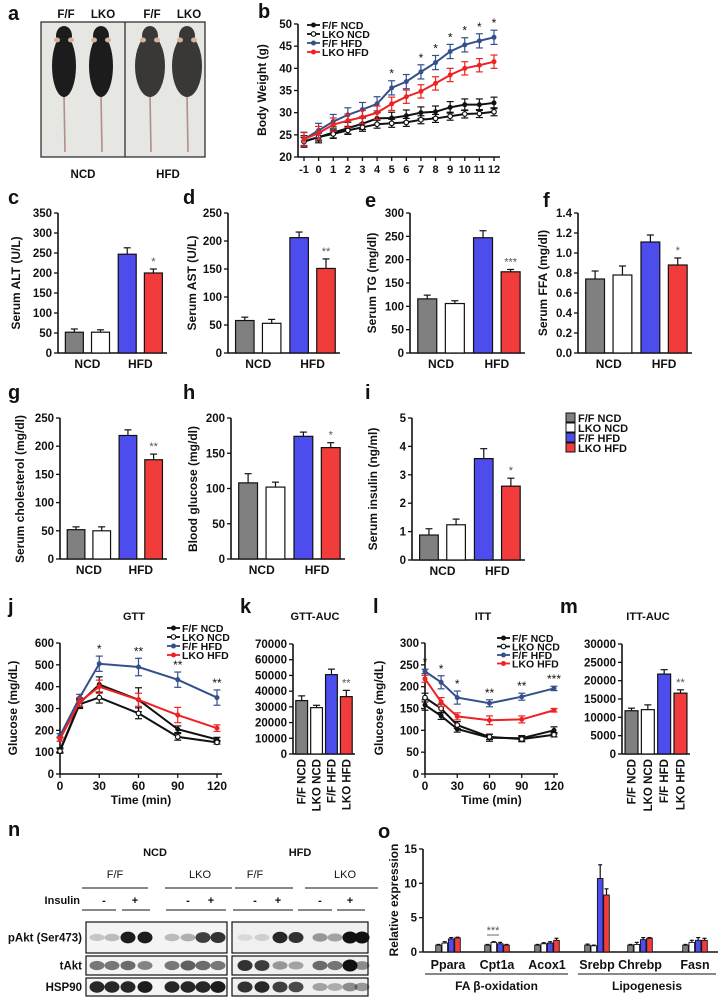 The height and width of the screenshot is (1000, 727). What do you see at coordinates (564, 274) in the screenshot?
I see `y-tick-label: 0.8` at bounding box center [564, 274].